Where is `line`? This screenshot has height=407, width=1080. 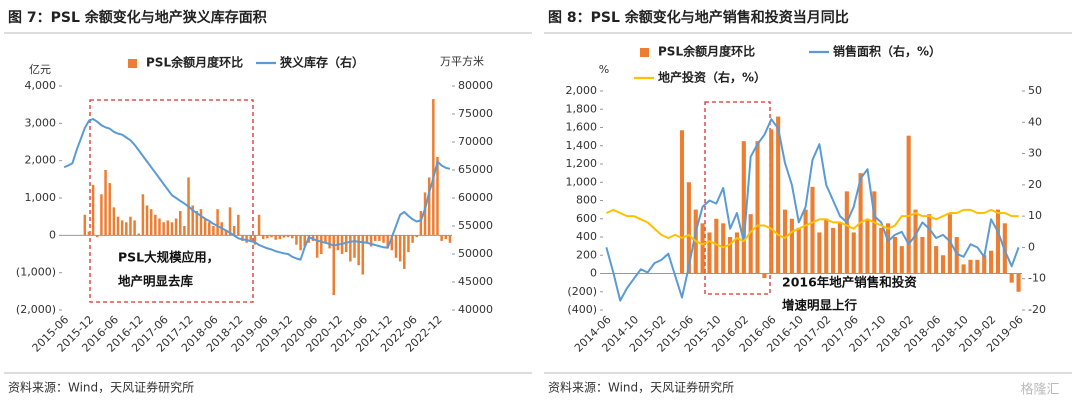
line is located at coordinates (812, 228).